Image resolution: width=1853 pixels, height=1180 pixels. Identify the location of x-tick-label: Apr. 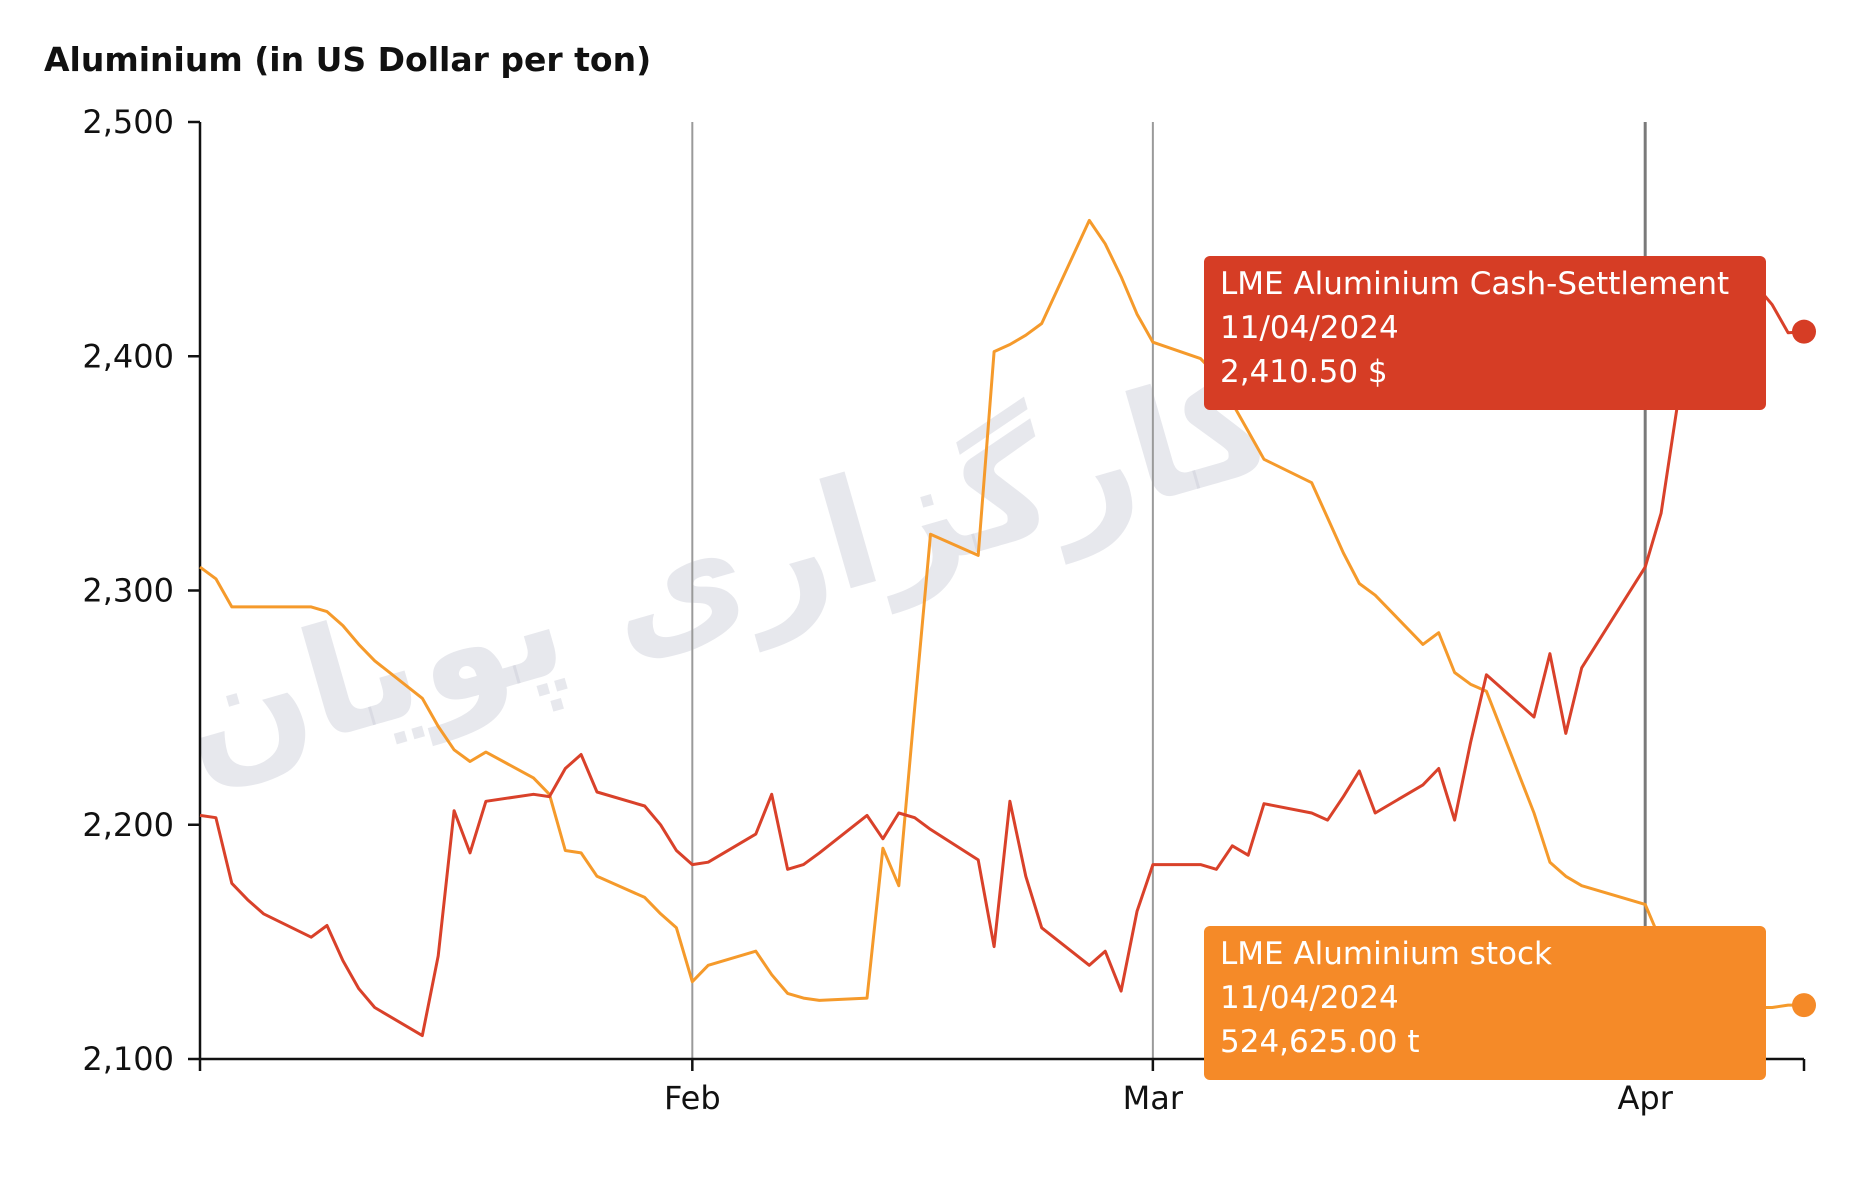
(1646, 1098).